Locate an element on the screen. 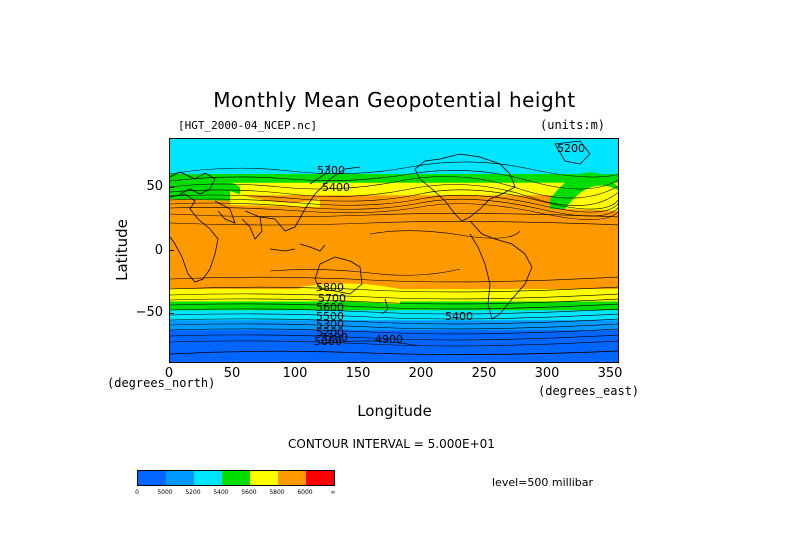  contour-label: 5000 is located at coordinates (328, 341).